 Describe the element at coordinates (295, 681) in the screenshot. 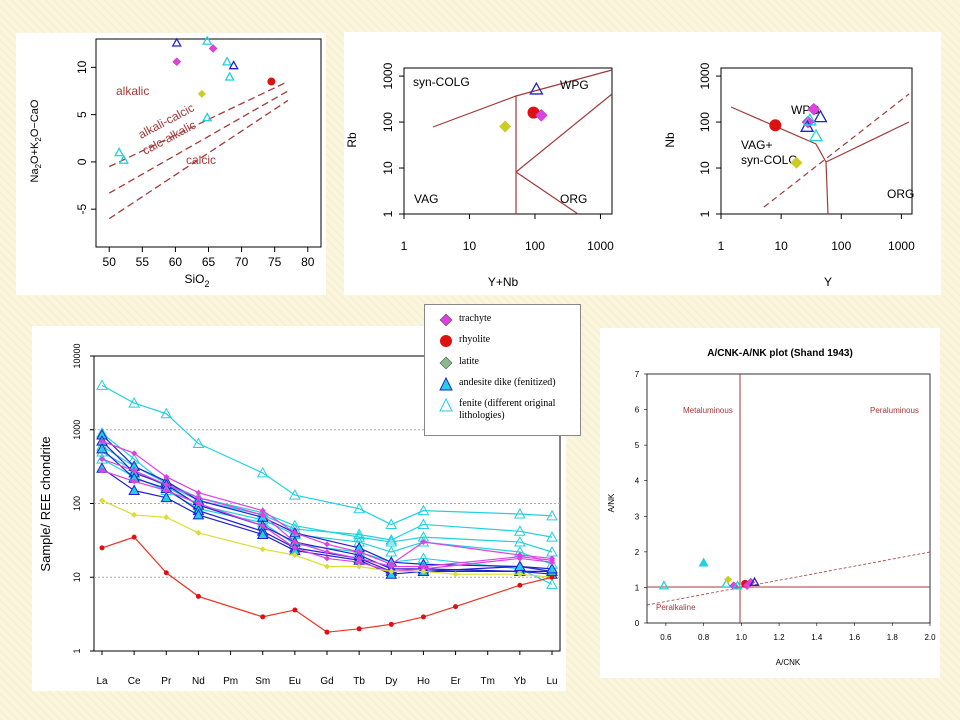

I see `x-tick-label: Eu` at that location.